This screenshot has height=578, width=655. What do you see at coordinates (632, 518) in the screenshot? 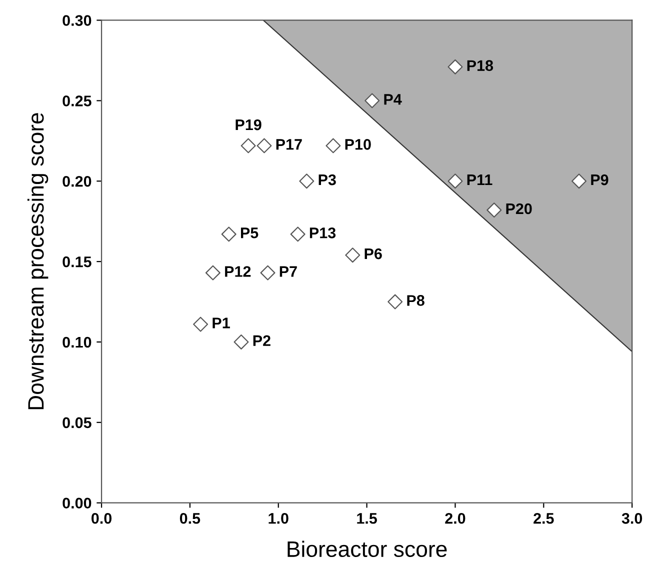
I see `x-tick-label: 3.0` at bounding box center [632, 518].